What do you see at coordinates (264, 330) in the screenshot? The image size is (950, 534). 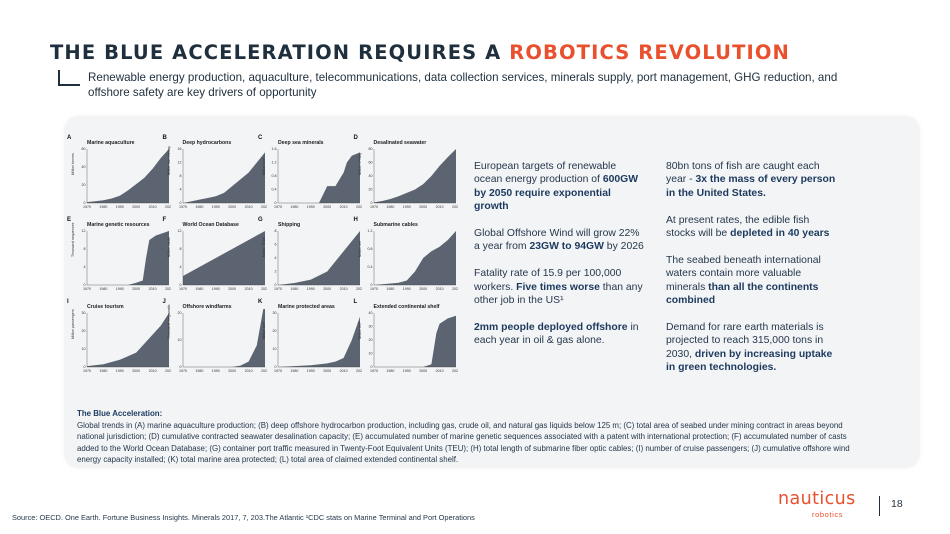 I see `panel-ylabel: Million km²` at bounding box center [264, 330].